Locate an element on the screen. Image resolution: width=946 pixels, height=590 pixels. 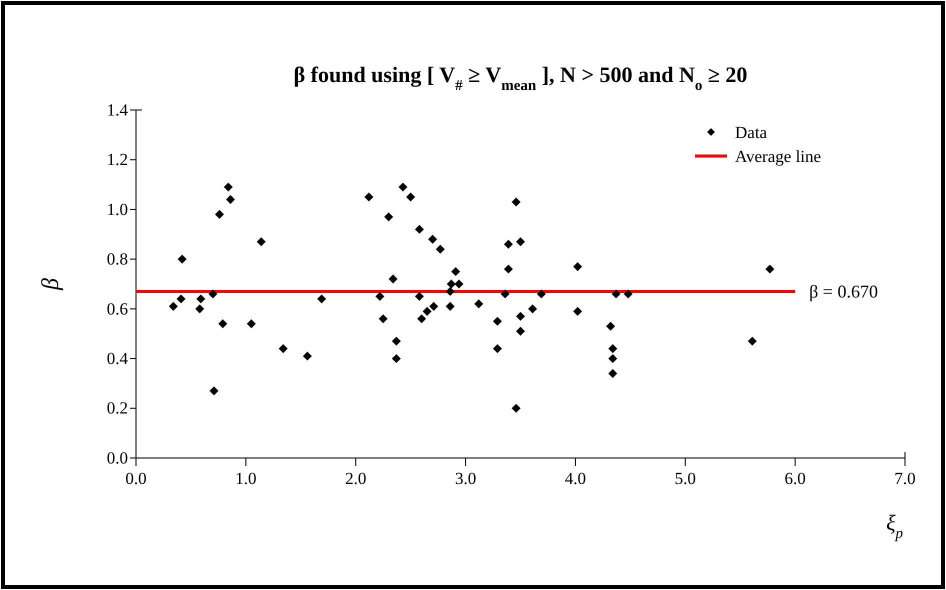
y-tick-label: 0.6 is located at coordinates (117, 308).